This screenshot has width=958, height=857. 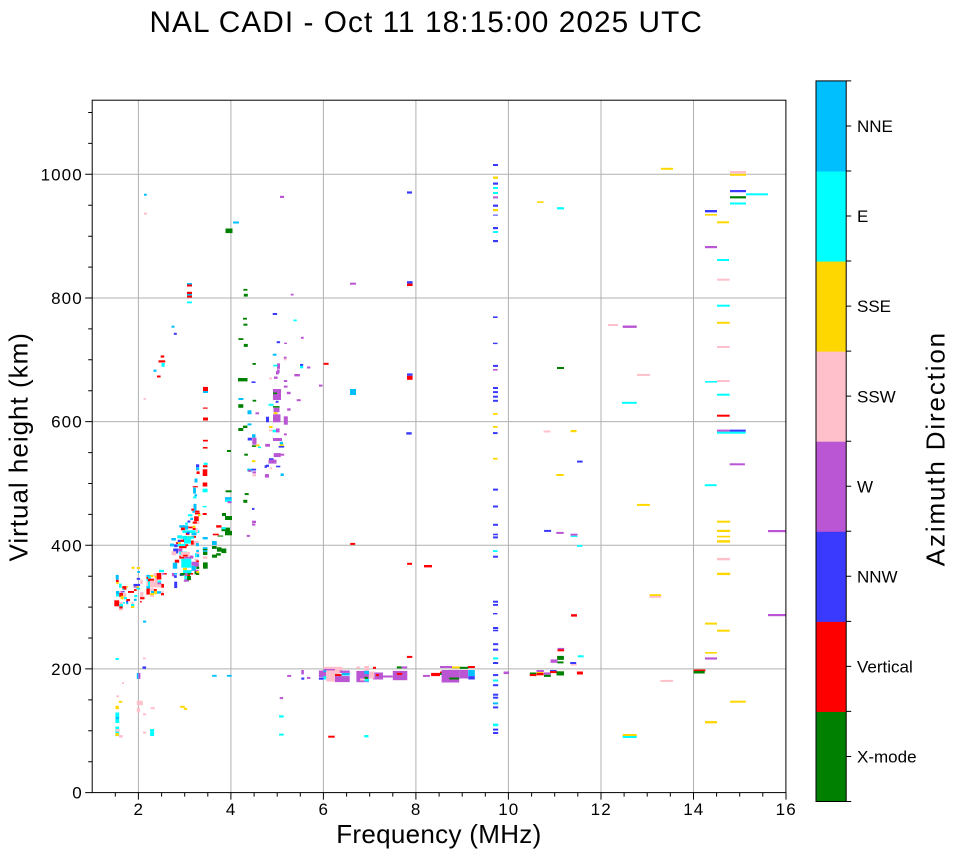 What do you see at coordinates (877, 576) in the screenshot?
I see `svg-text: NNW` at bounding box center [877, 576].